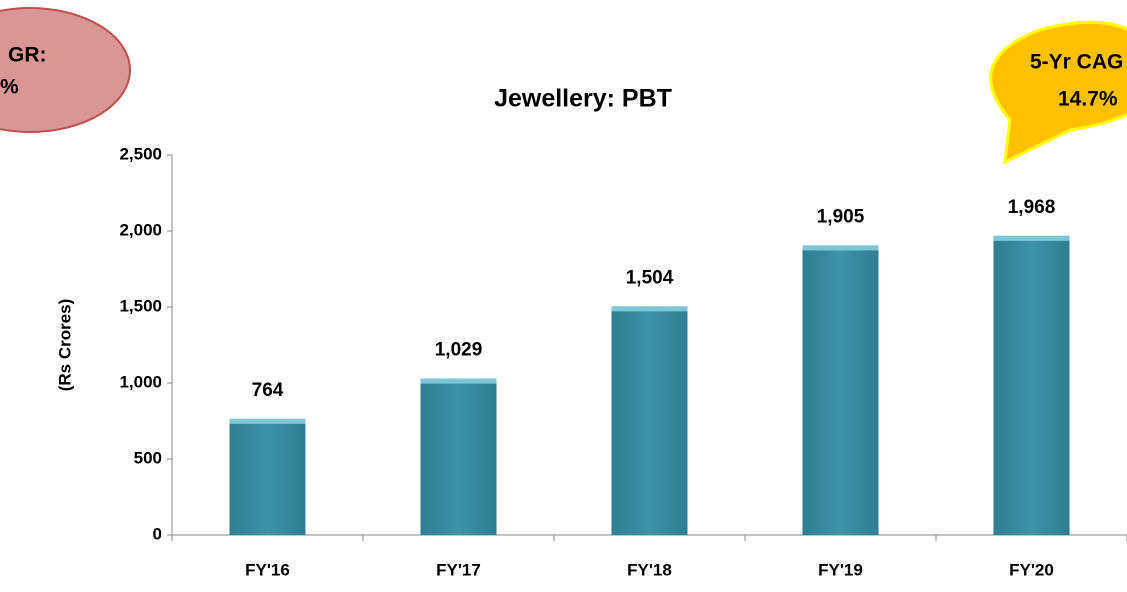 The width and height of the screenshot is (1127, 592). What do you see at coordinates (268, 390) in the screenshot?
I see `data-label: 764` at bounding box center [268, 390].